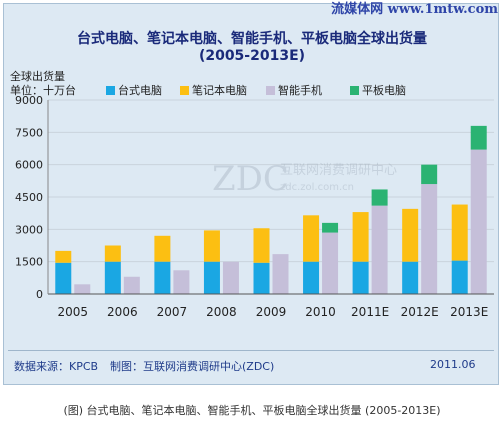 This screenshot has width=504, height=423. What do you see at coordinates (469, 312) in the screenshot?
I see `x-tick-label-2013E: 2013E` at bounding box center [469, 312].